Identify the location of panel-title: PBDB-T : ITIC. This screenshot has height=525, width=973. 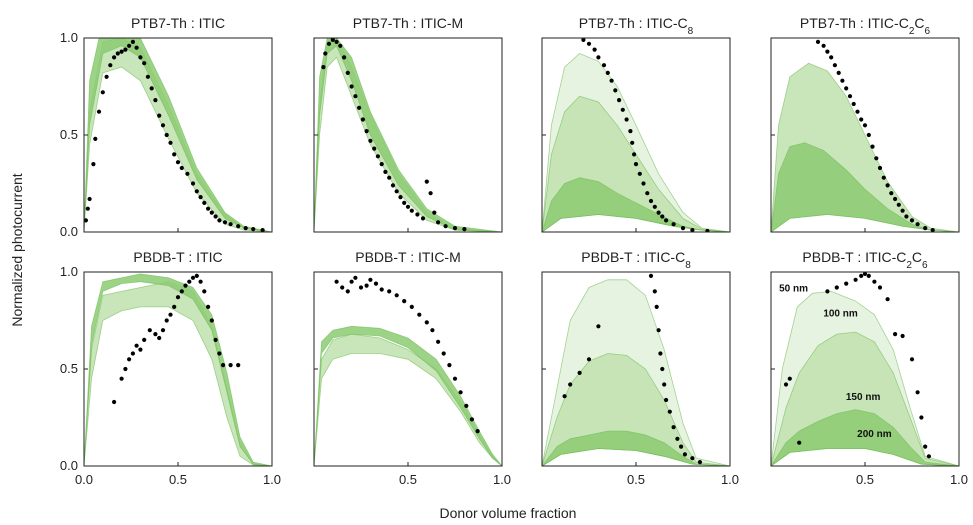
(177, 257).